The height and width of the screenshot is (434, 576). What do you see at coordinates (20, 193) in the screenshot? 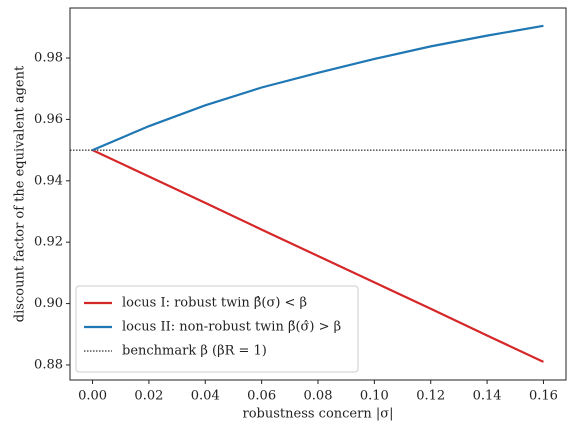
I see `y-axis-label: discount factor of the equivalent agent` at bounding box center [20, 193].